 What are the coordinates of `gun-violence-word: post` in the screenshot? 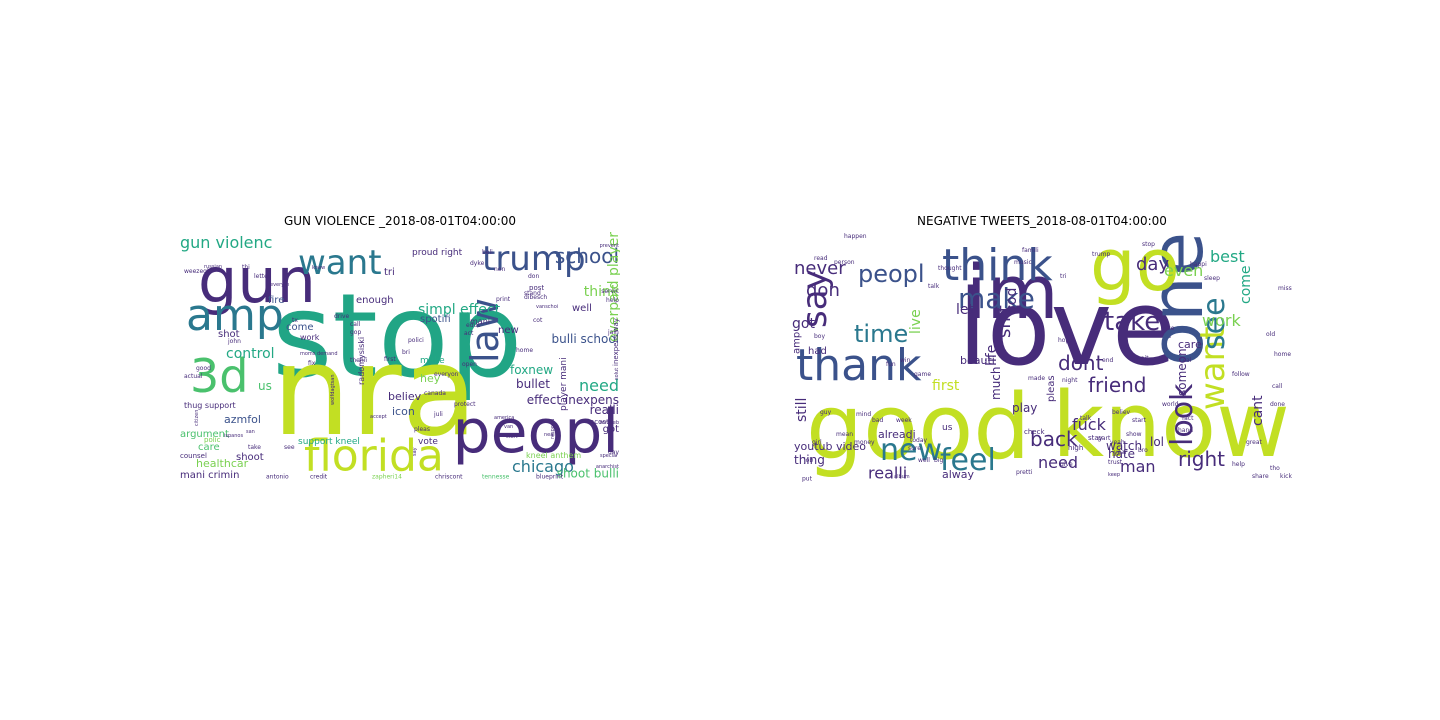 It's located at (536, 288).